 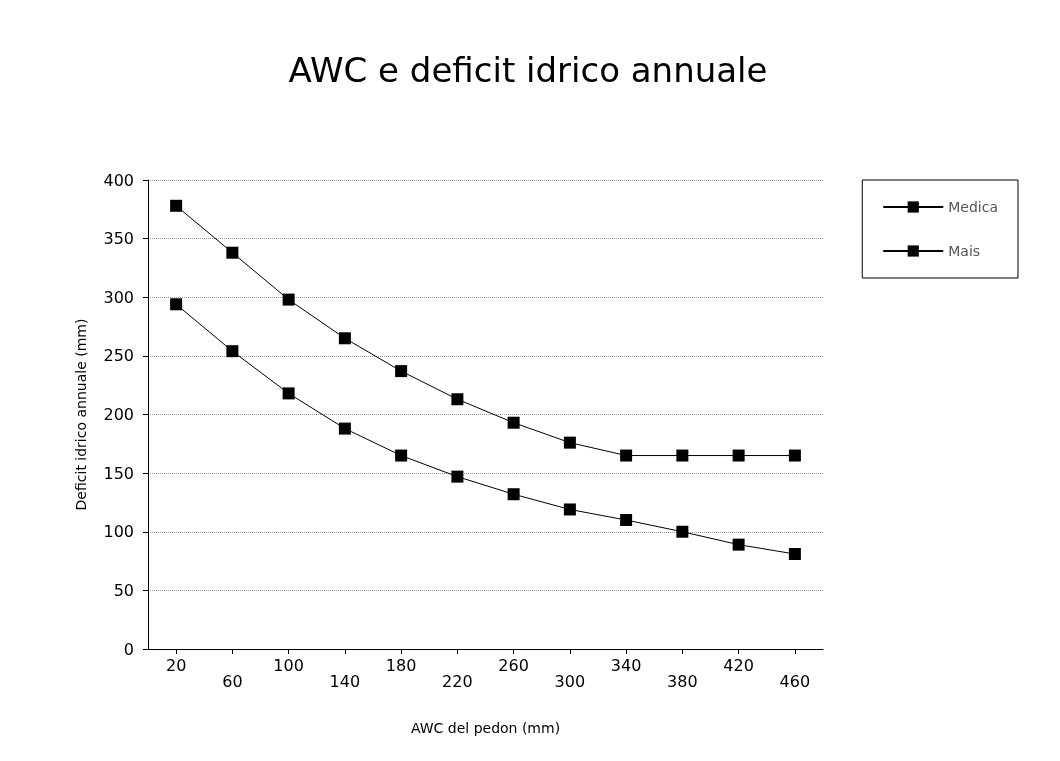 What do you see at coordinates (118, 473) in the screenshot?
I see `y-tick-label: 150` at bounding box center [118, 473].